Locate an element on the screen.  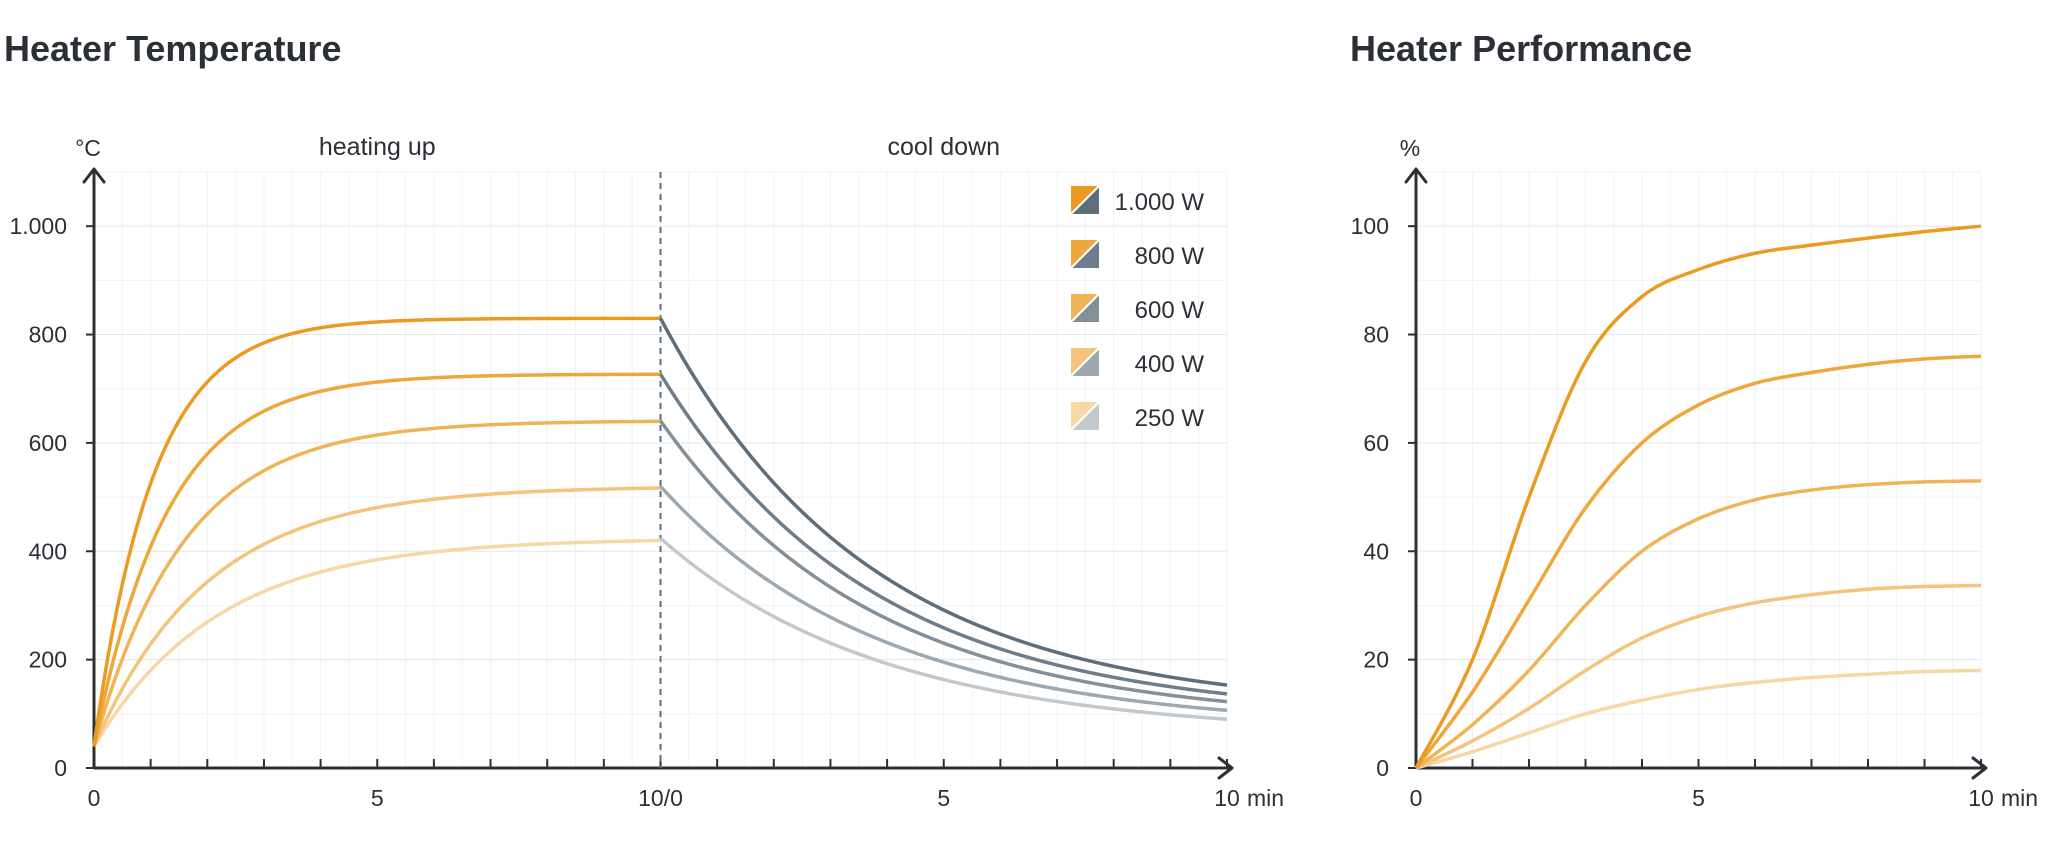
y-tick-label: 800 is located at coordinates (48, 335).